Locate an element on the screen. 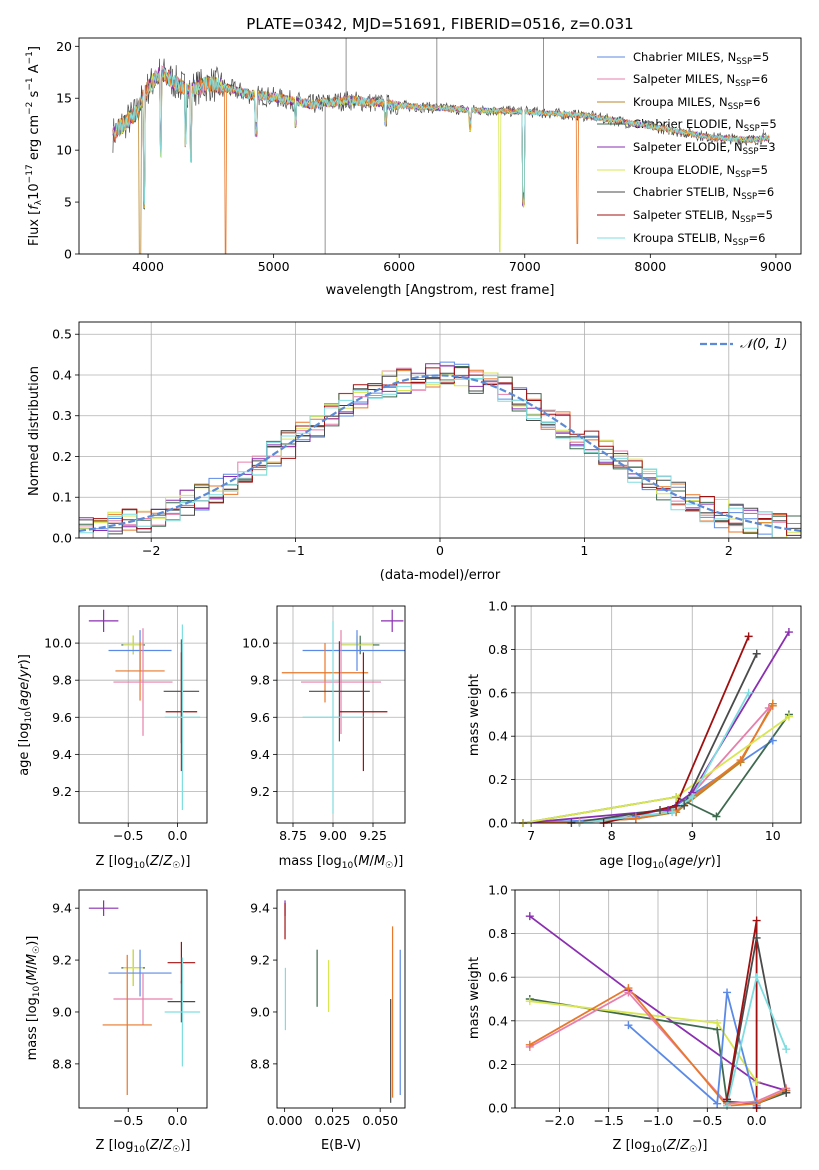 The image size is (819, 1170). mass-Z-data is located at coordinates (144, 998).